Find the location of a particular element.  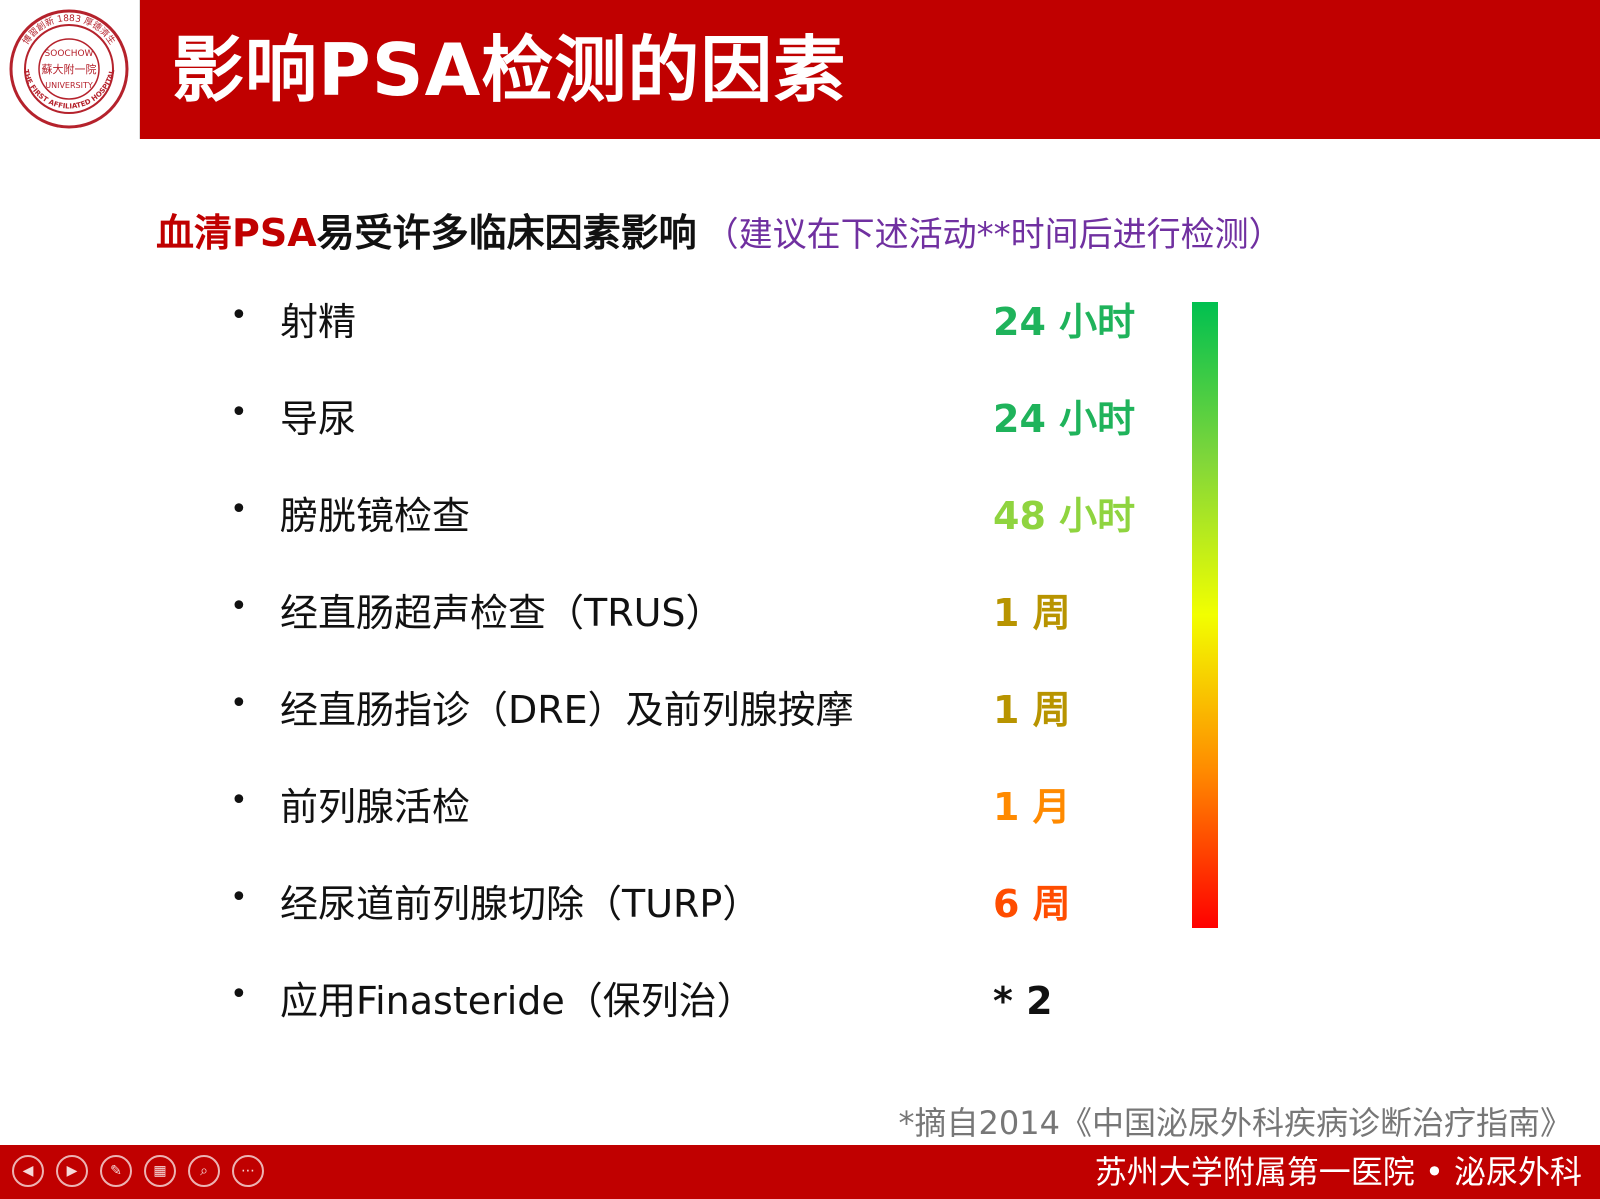

pen-icon: ✎ is located at coordinates (116, 1171).